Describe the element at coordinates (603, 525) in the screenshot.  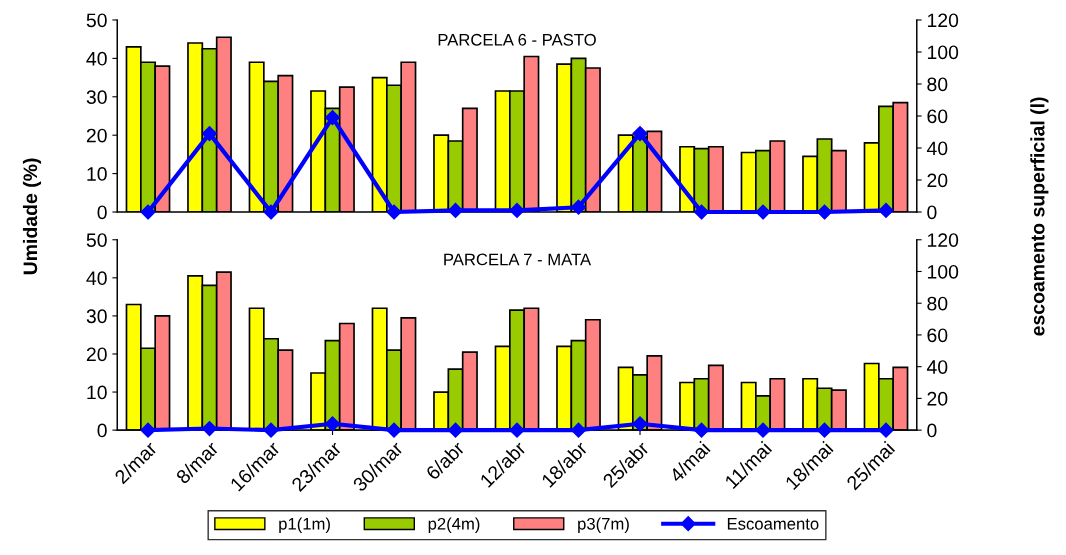
I see `legend-label: p3(7m)` at that location.